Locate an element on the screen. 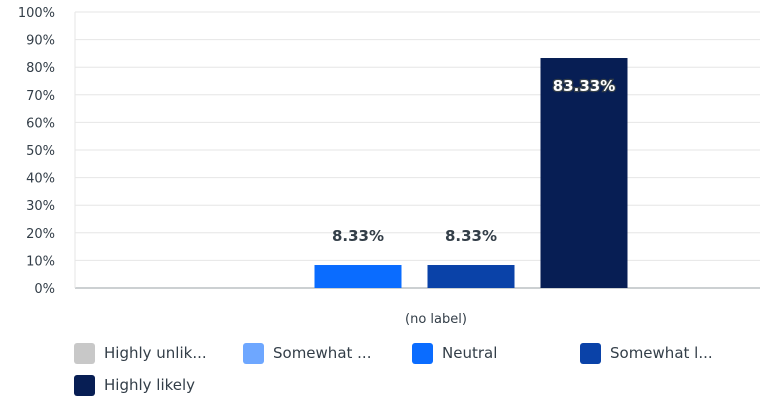  y-tick-label: 30% is located at coordinates (40, 206).